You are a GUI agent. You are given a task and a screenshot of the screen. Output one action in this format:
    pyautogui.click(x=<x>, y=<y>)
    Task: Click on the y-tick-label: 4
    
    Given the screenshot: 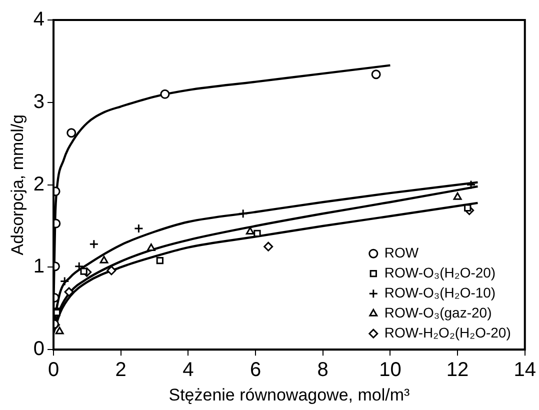 What is the action you would take?
    pyautogui.click(x=39, y=19)
    